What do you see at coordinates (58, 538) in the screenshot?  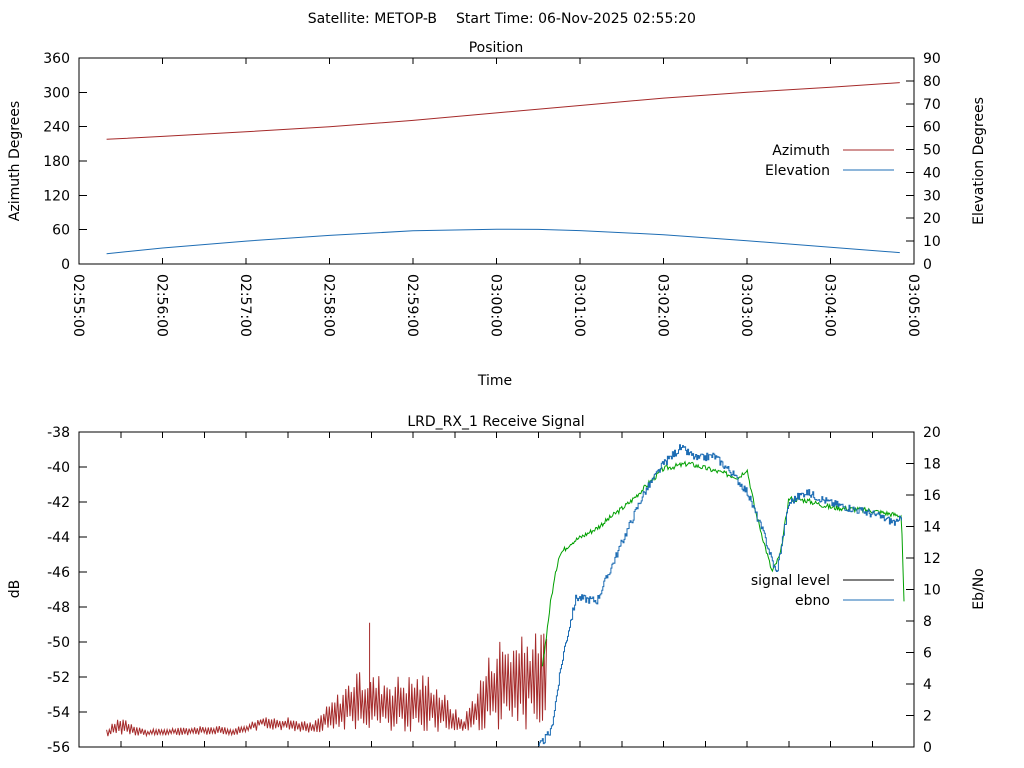 I see `chart1-ytick-label: -44` at bounding box center [58, 538].